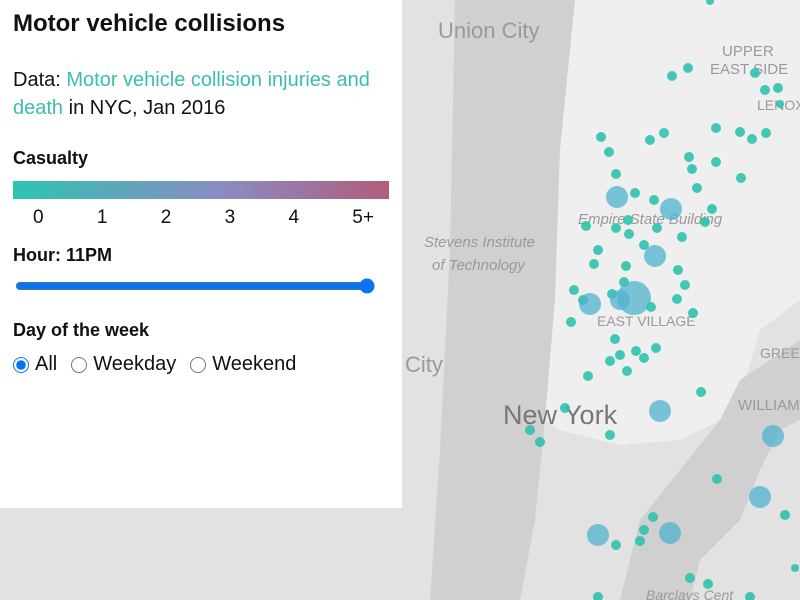 The width and height of the screenshot is (800, 600). Describe the element at coordinates (166, 217) in the screenshot. I see `casualty-tick: 2` at that location.